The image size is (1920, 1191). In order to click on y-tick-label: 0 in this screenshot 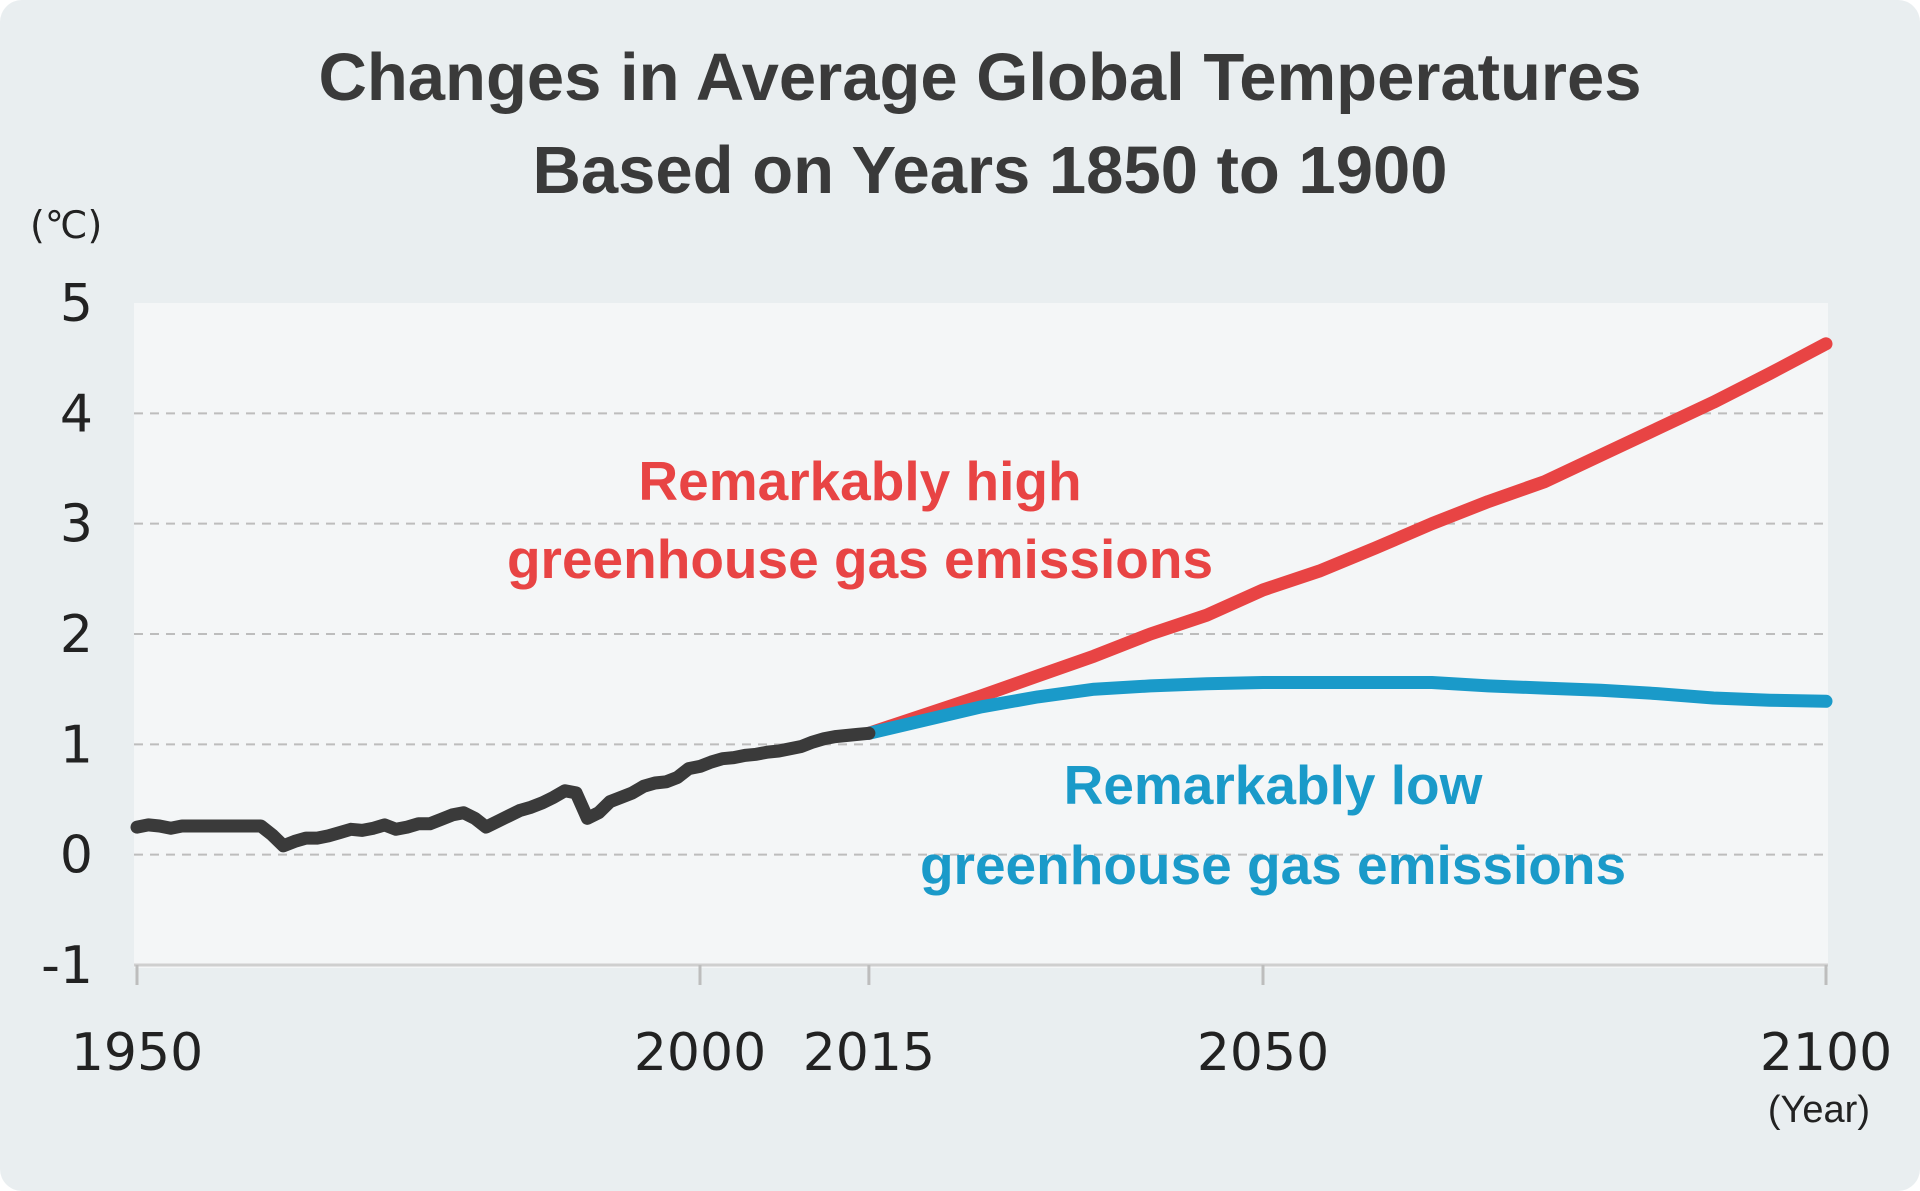, I will do `click(76, 856)`.